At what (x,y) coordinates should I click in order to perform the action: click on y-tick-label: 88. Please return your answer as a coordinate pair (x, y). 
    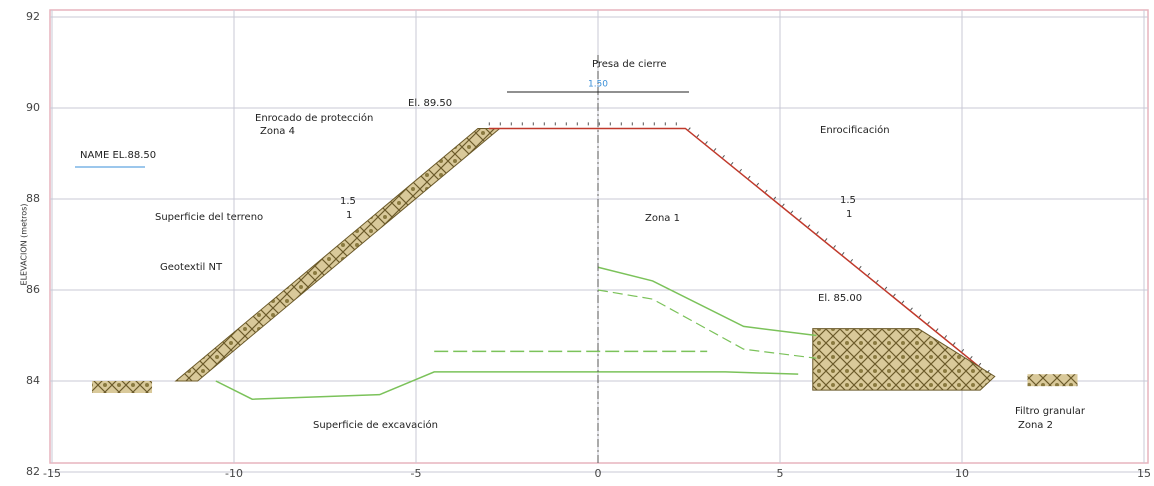
    Looking at the image, I should click on (33, 198).